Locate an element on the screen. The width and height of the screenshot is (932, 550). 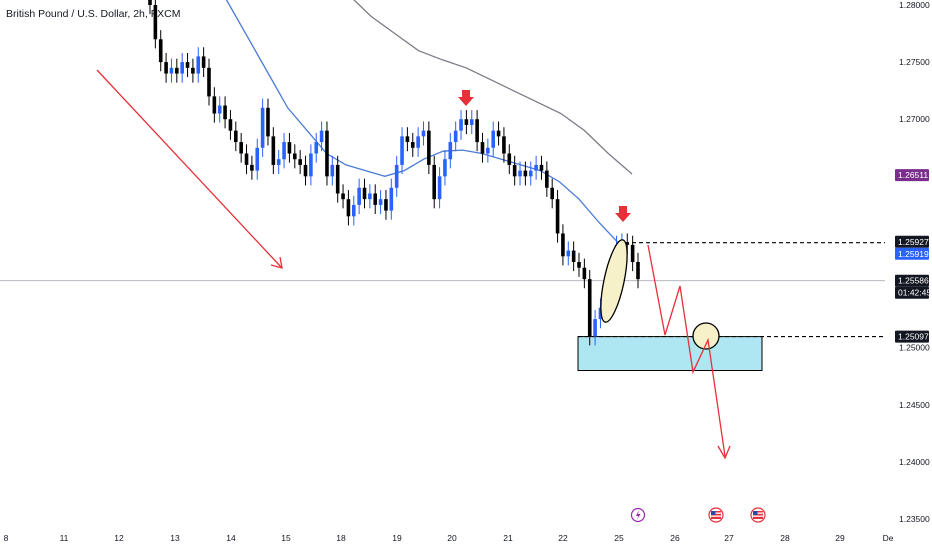
time-tick-label: 20 is located at coordinates (452, 538).